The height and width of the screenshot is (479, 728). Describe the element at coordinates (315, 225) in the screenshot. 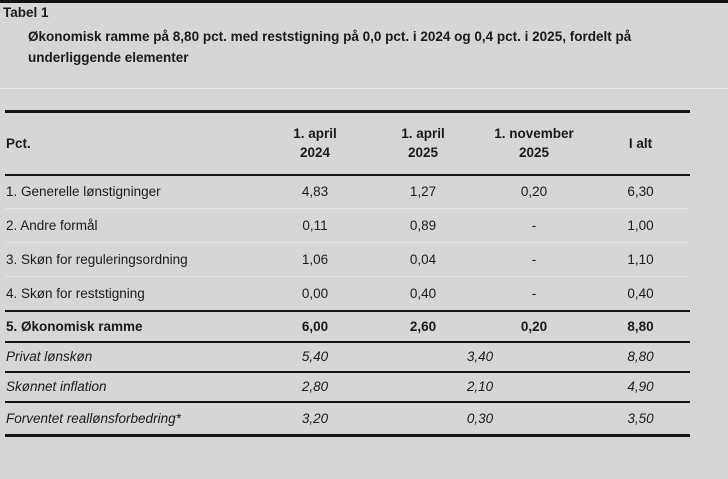

I see `cell-value: 0,11` at that location.